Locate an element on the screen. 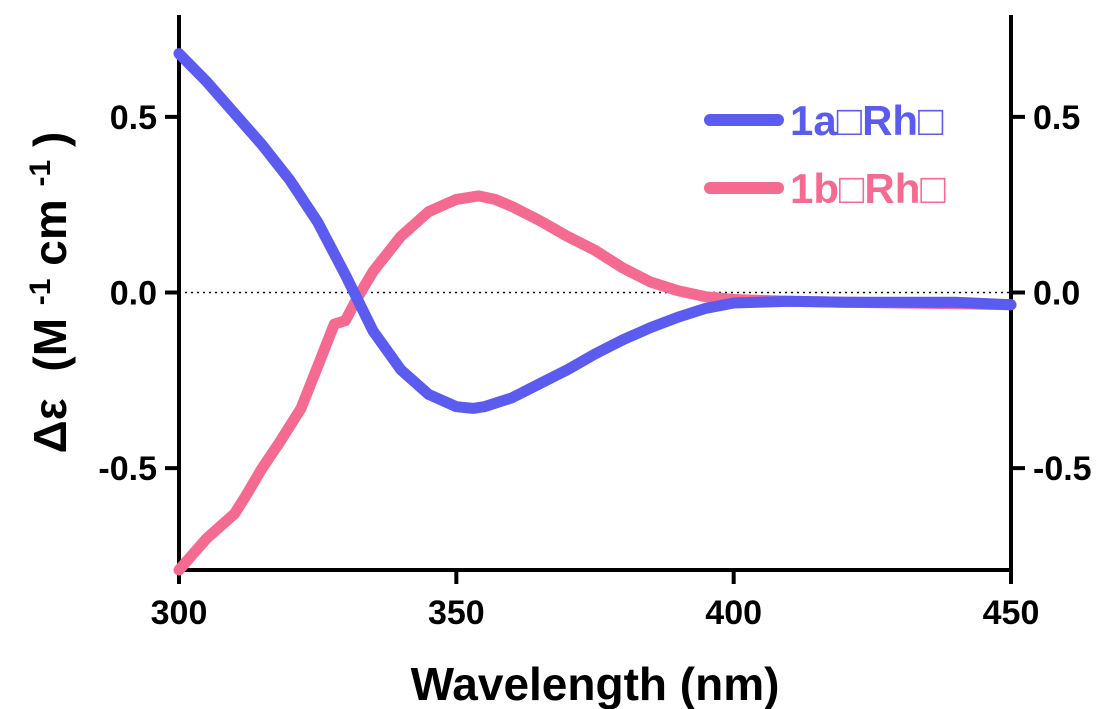 This screenshot has width=1113, height=709. left-y-tick-label: 0.0 is located at coordinates (133, 294).